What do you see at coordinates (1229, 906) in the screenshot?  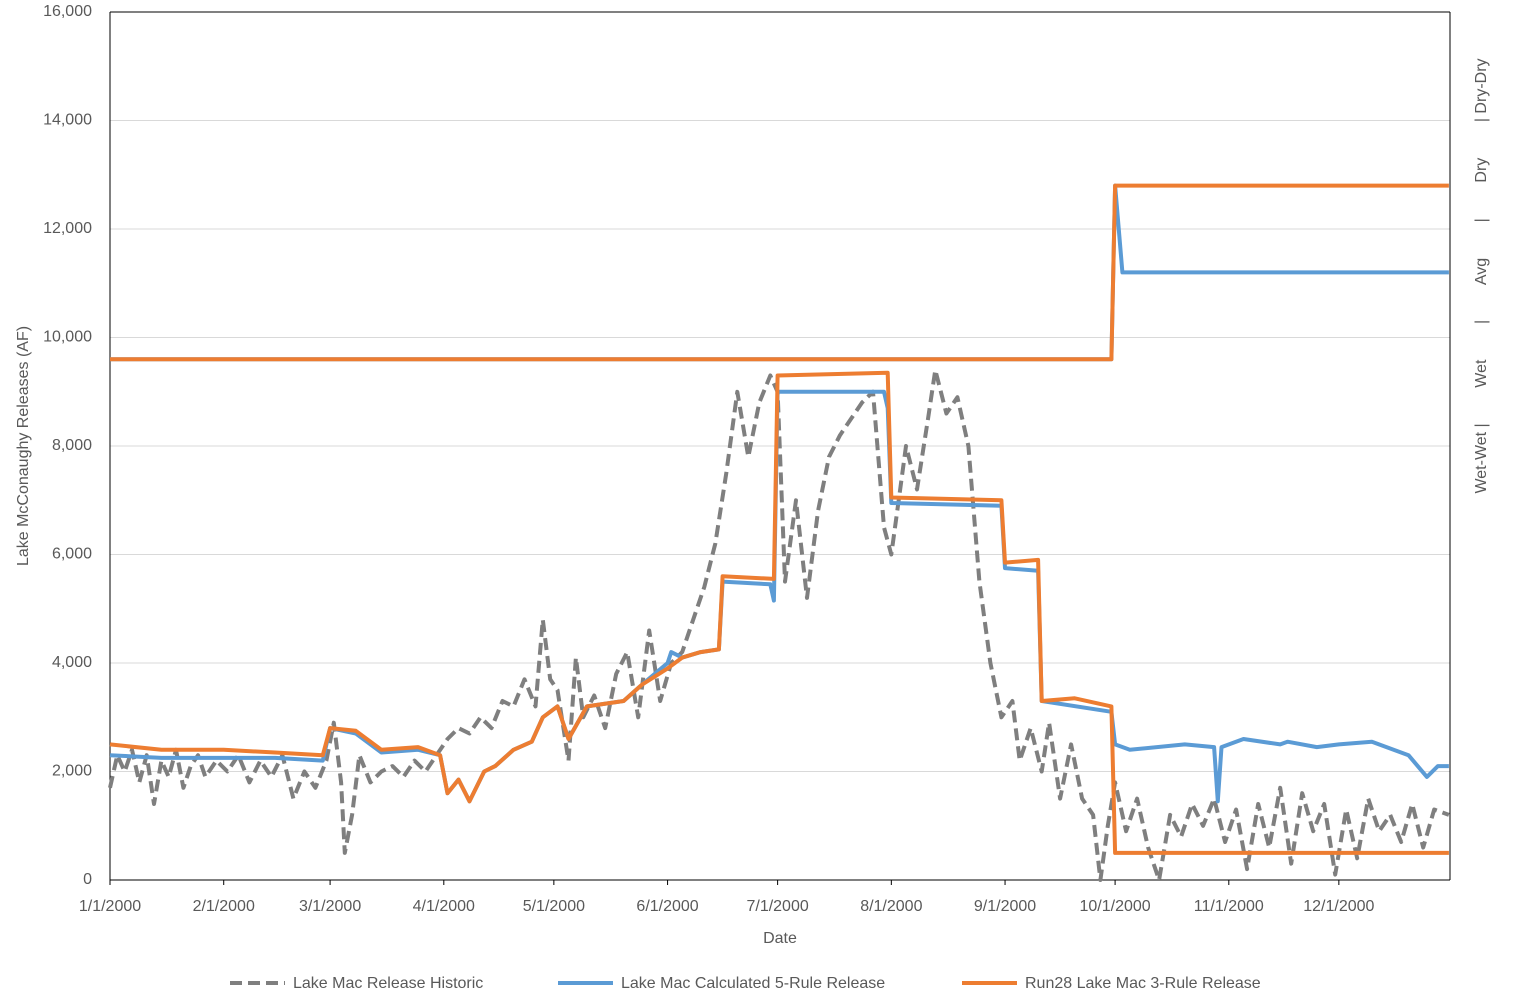 I see `x-tick-label: 11/1/2000` at bounding box center [1229, 906].